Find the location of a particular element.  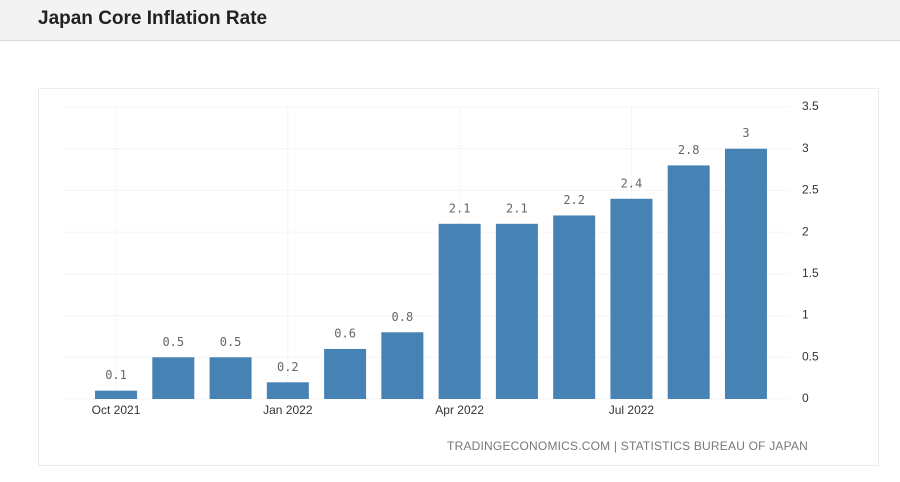

value-label: 0.1 is located at coordinates (116, 375).